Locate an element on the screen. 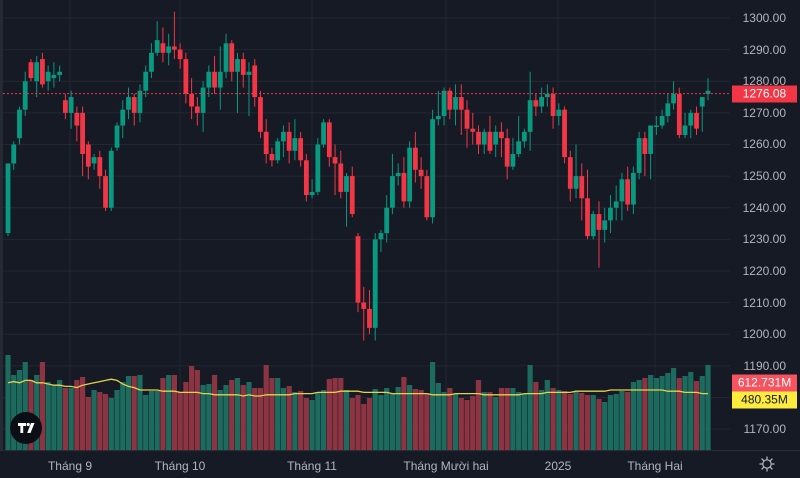 Image resolution: width=800 pixels, height=478 pixels. price-tick-label: 1230.00 is located at coordinates (764, 239).